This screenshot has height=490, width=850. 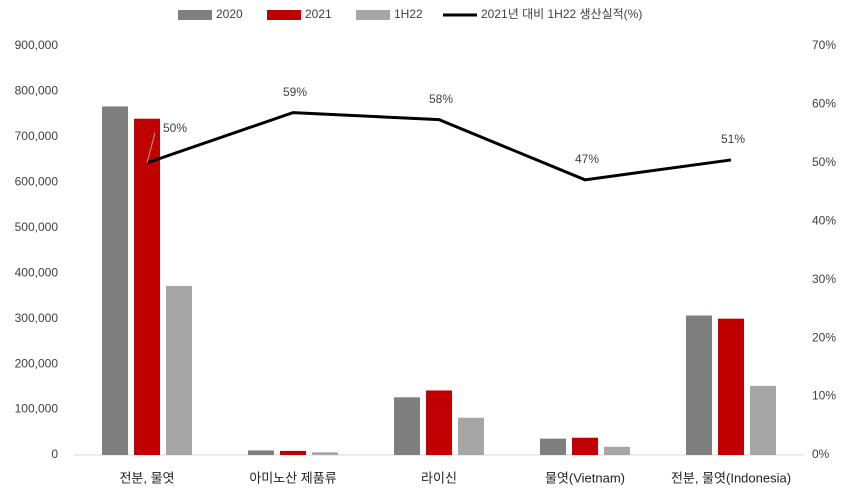 What do you see at coordinates (146, 477) in the screenshot?
I see `x-tick-label: 전분, 물엿` at bounding box center [146, 477].